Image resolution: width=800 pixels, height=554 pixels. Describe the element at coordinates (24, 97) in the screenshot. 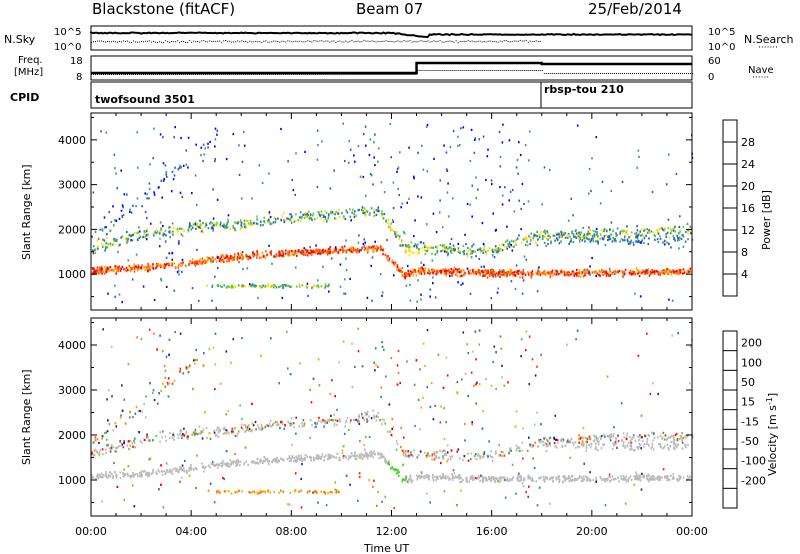

I see `cpid-label: CPID` at that location.